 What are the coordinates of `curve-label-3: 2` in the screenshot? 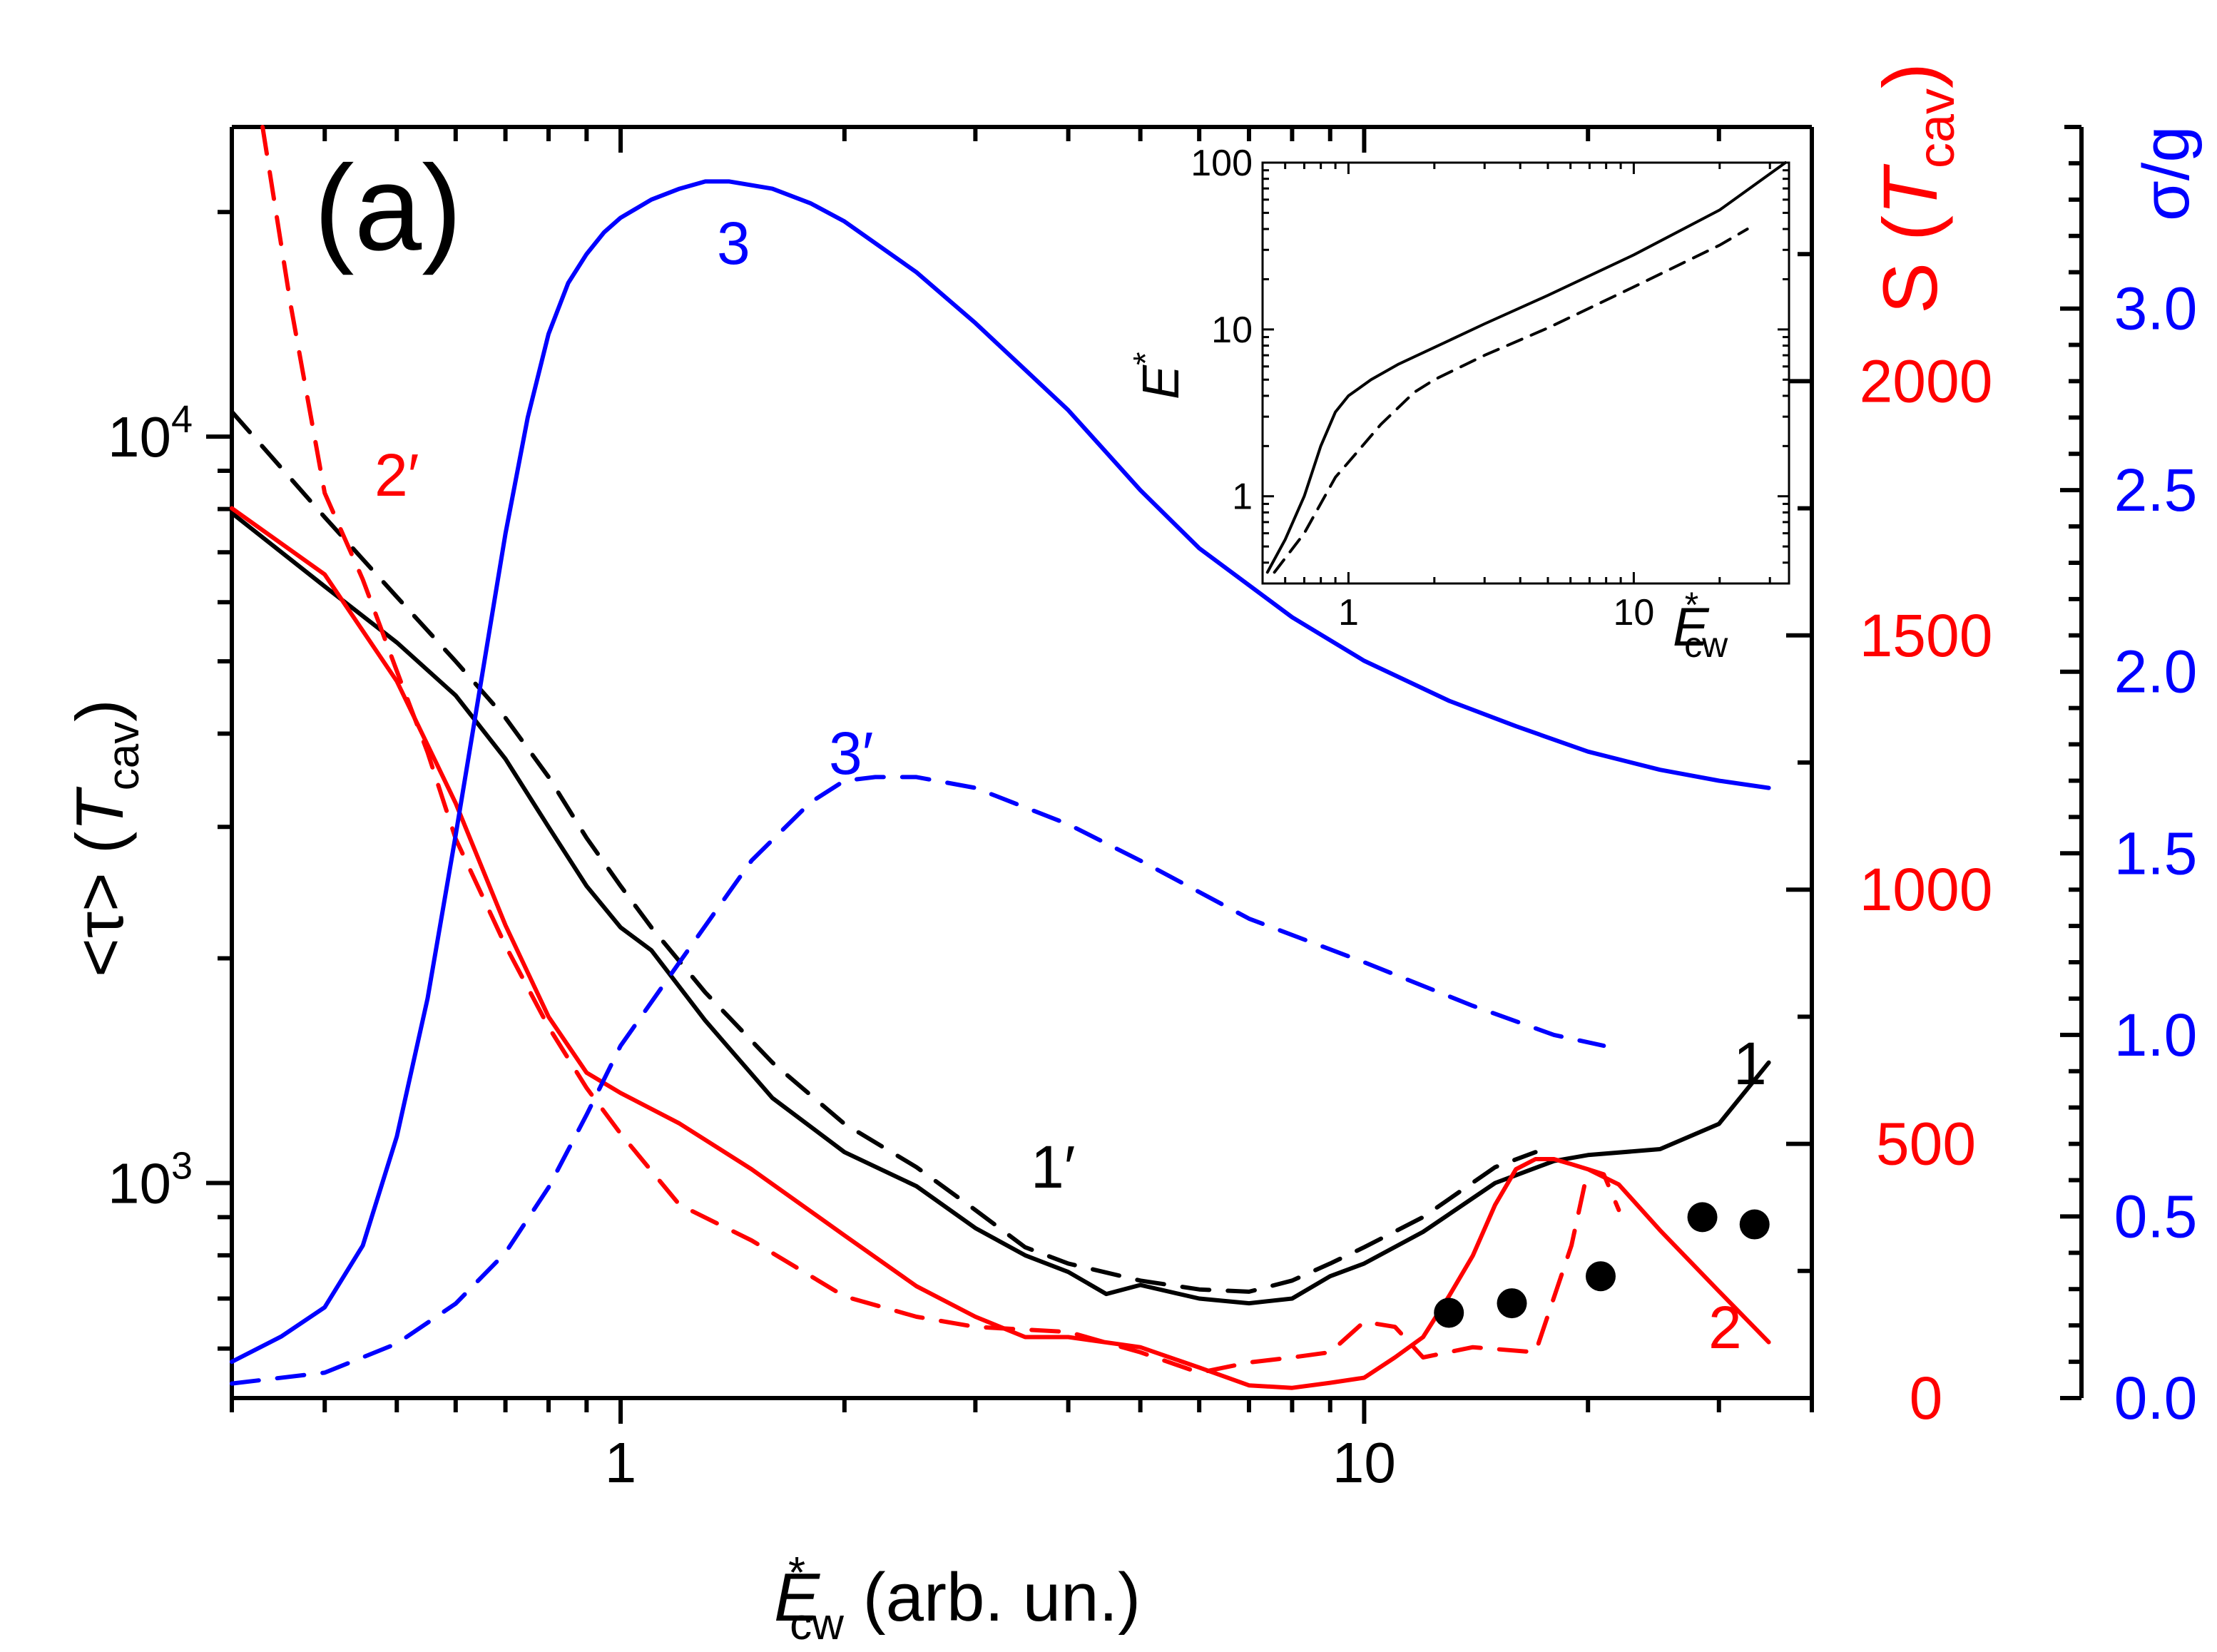 It's located at (1725, 1327).